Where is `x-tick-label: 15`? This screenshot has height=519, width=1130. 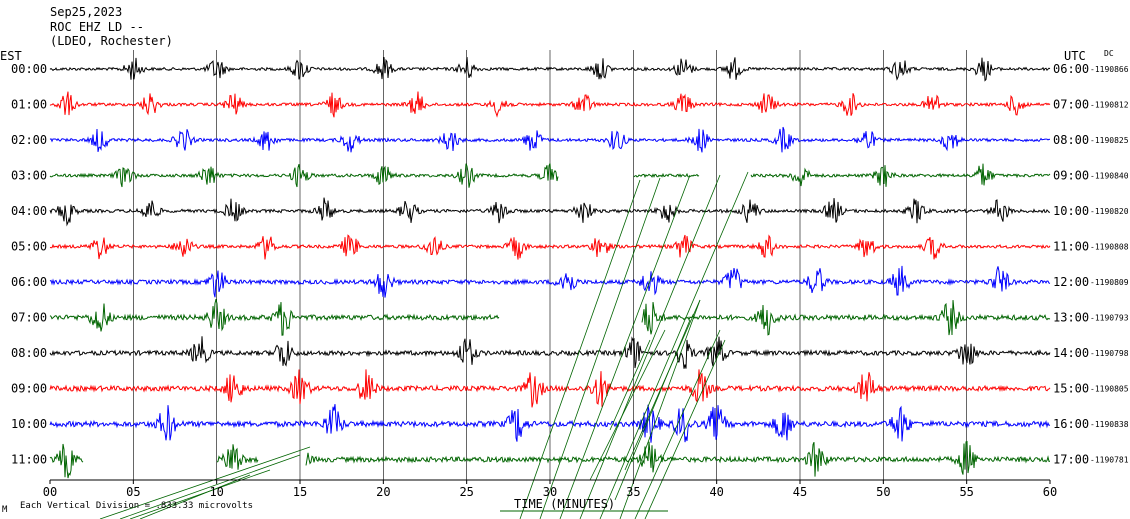 x-tick-label: 15 is located at coordinates (300, 492).